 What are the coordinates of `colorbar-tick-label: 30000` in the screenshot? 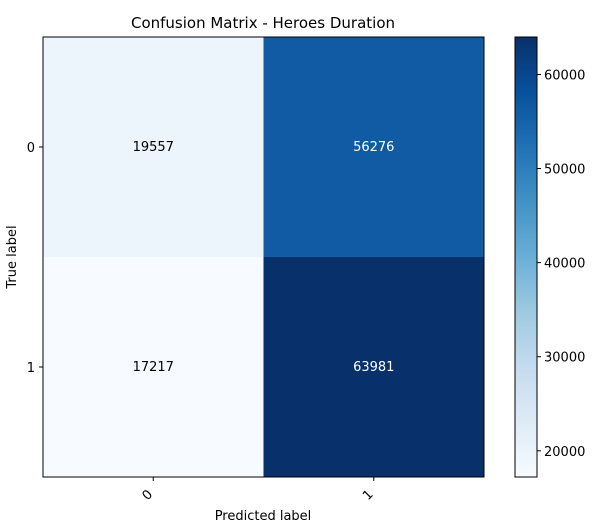 It's located at (564, 358).